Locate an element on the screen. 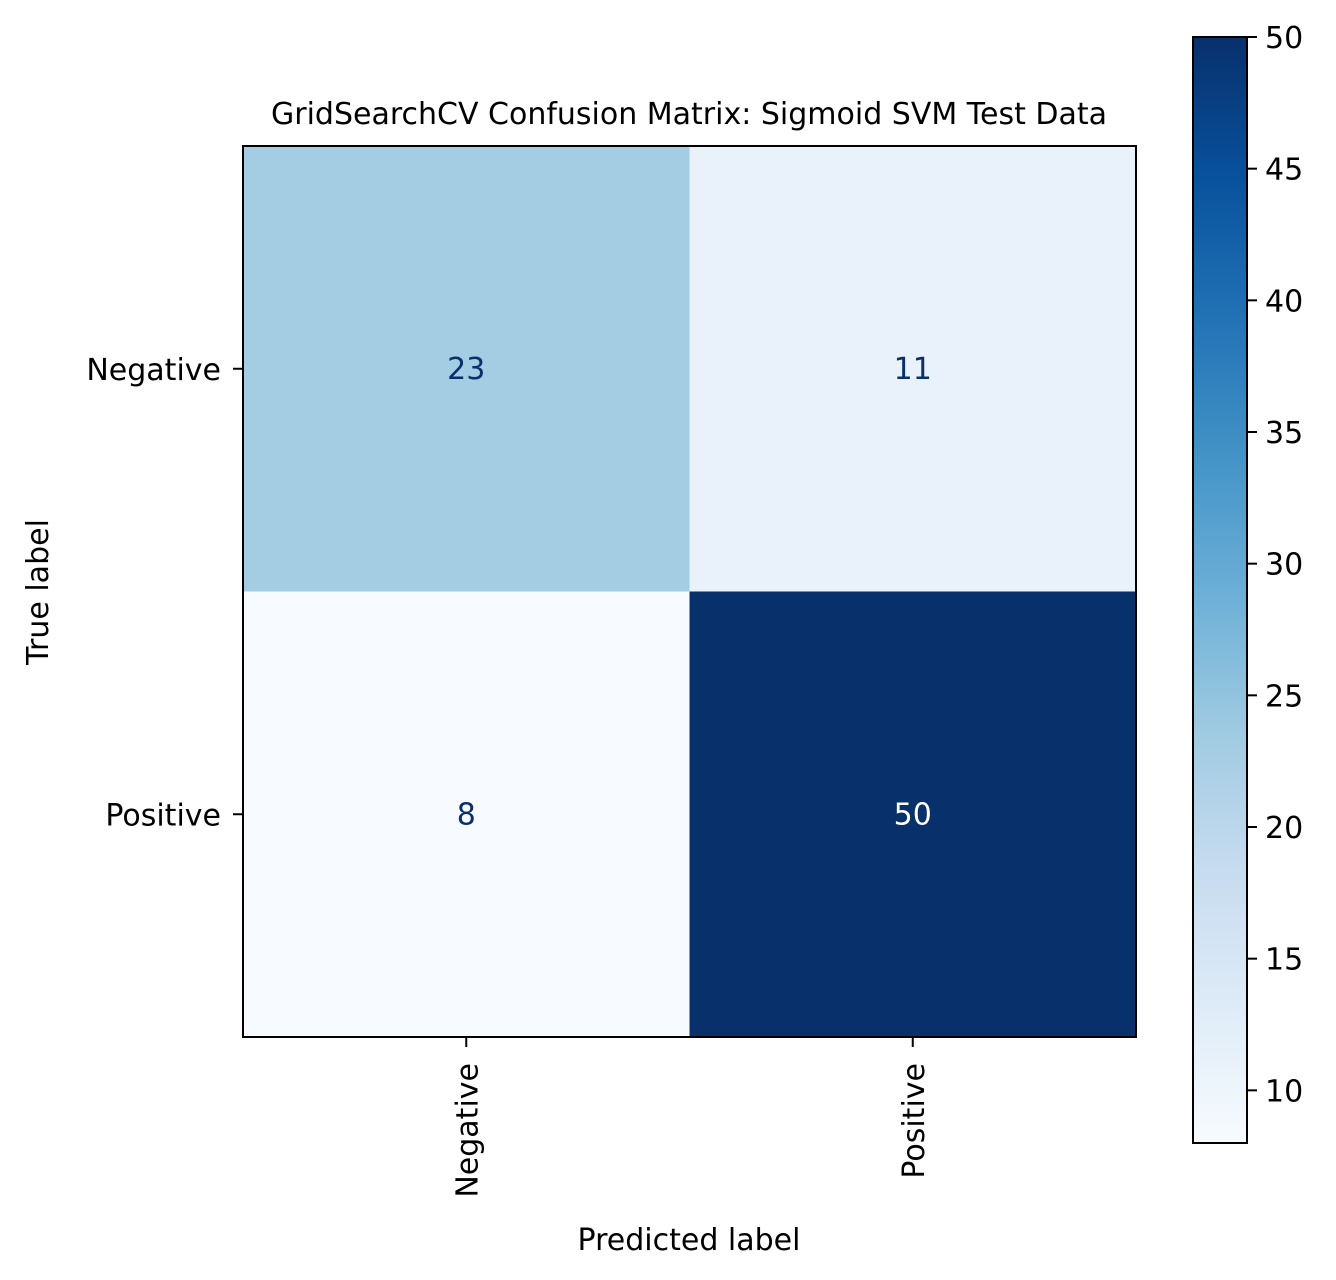  colorbar-tick-label: 50 is located at coordinates (1284, 38).